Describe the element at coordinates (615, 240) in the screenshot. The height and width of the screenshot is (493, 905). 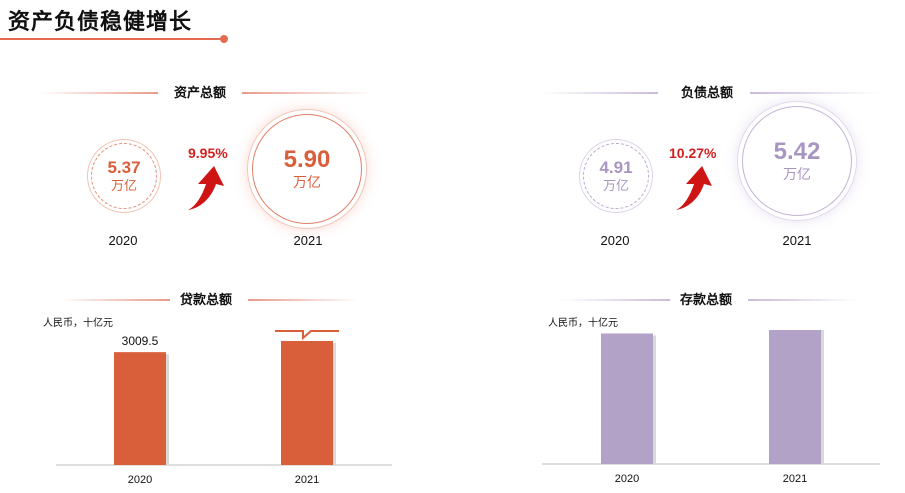
I see `liabilities-2020-year: 2020` at that location.